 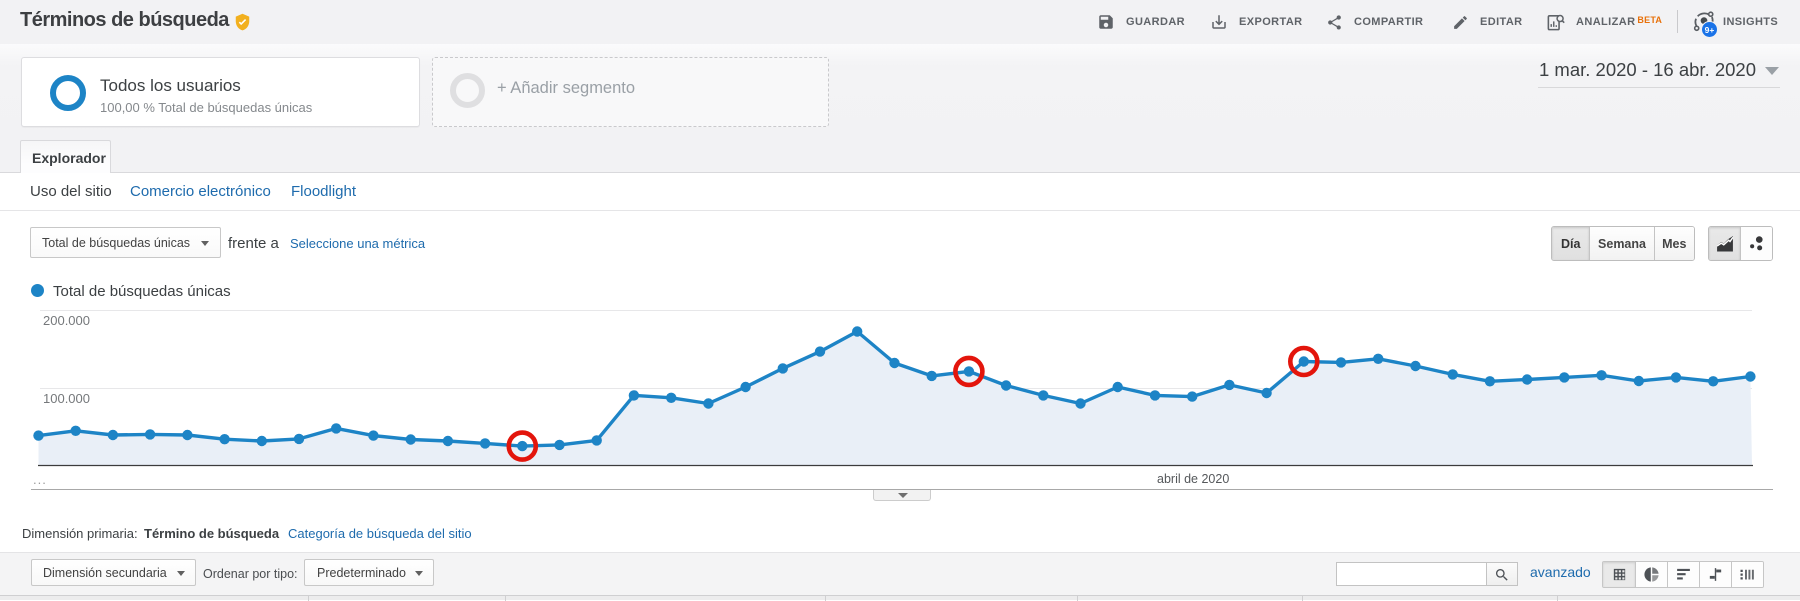 What do you see at coordinates (1710, 30) in the screenshot?
I see `svg-text: 9+` at bounding box center [1710, 30].